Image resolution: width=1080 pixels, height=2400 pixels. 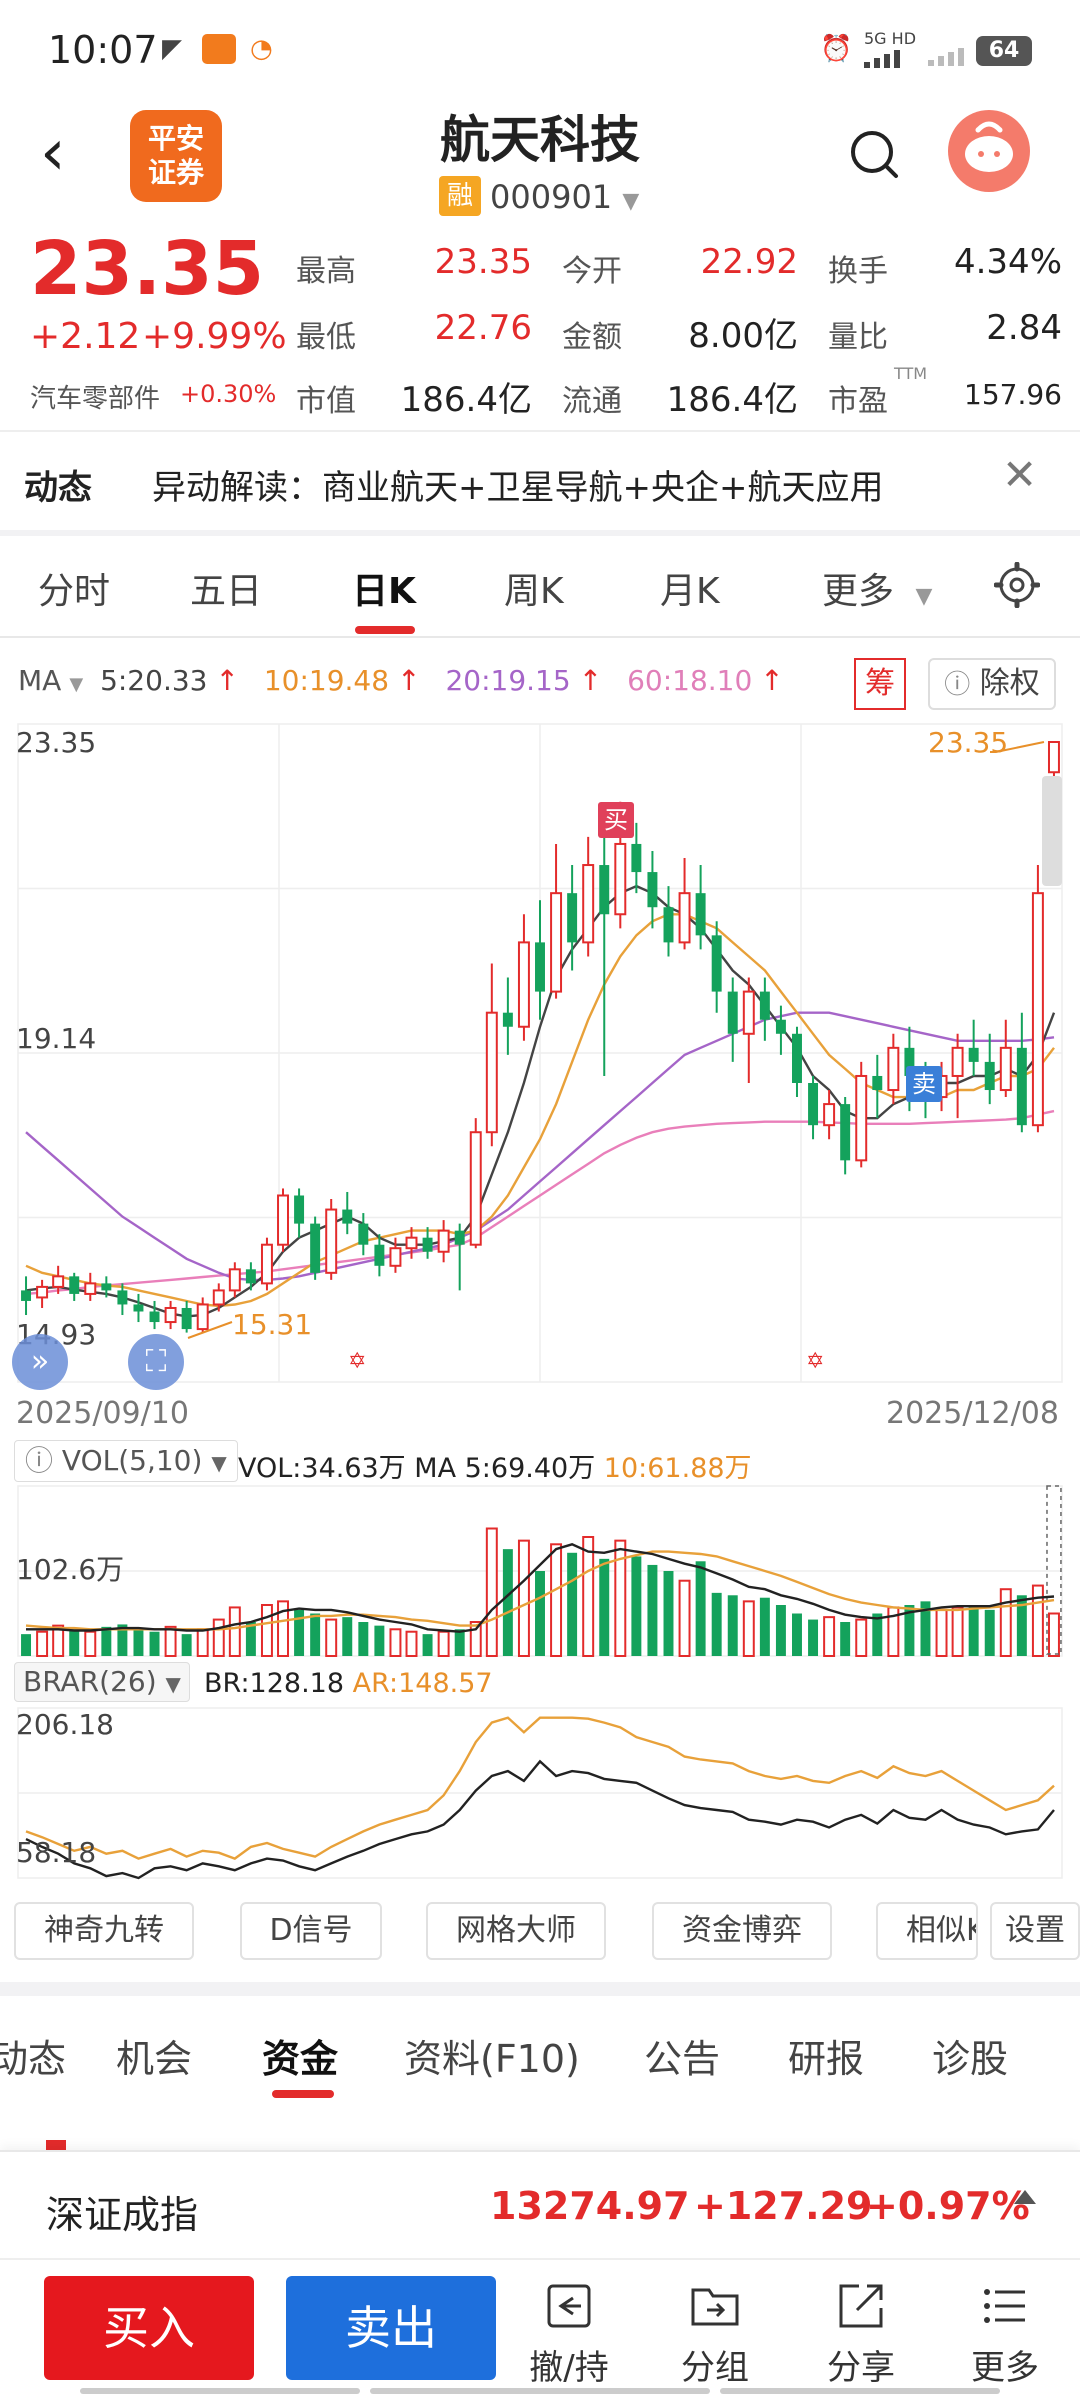 I want to click on sector-name: 汽车零部件, so click(x=95, y=399).